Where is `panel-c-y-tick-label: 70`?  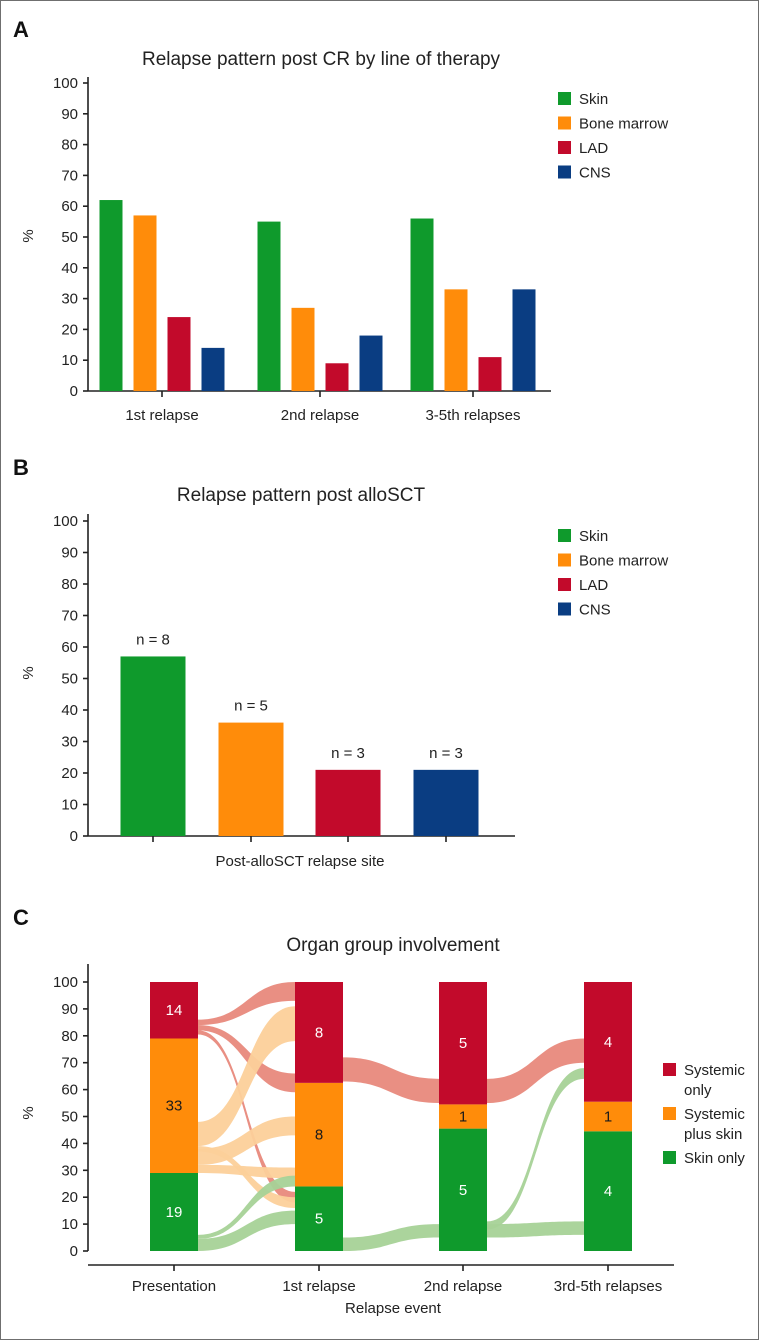 panel-c-y-tick-label: 70 is located at coordinates (69, 1063).